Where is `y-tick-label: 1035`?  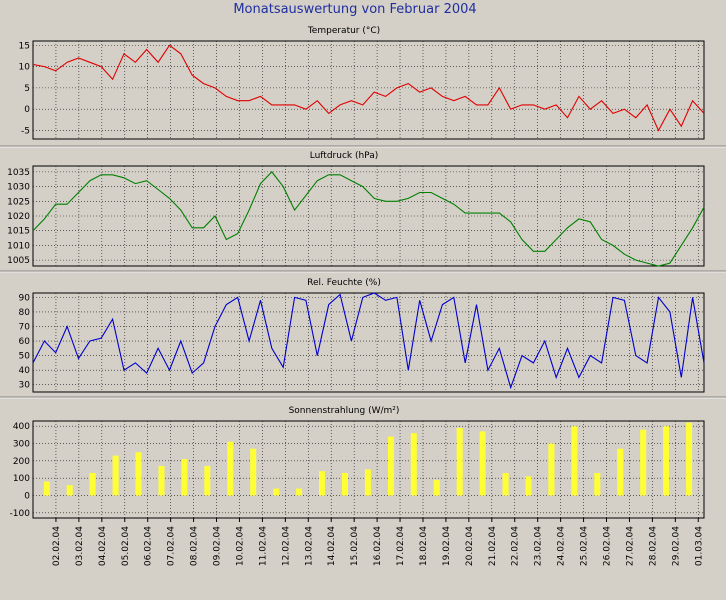
y-tick-label: 1035 is located at coordinates (18, 173).